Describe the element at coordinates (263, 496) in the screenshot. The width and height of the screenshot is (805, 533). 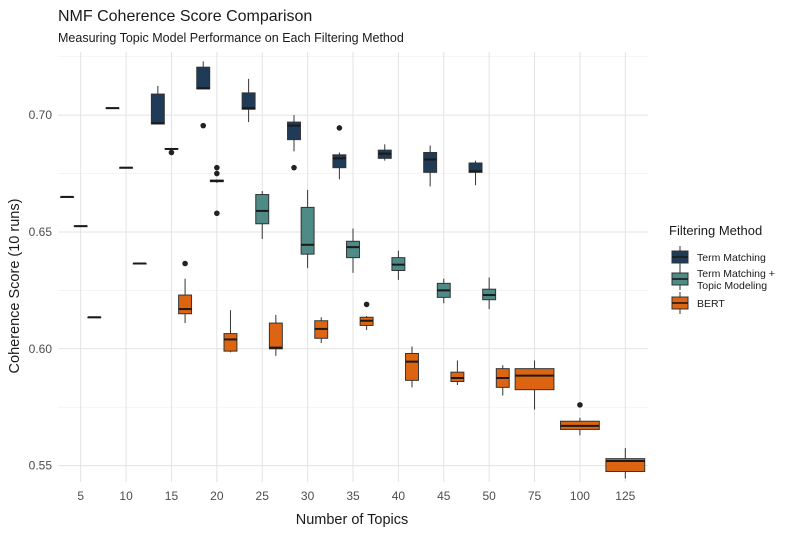
I see `x-tick-label: 25` at that location.